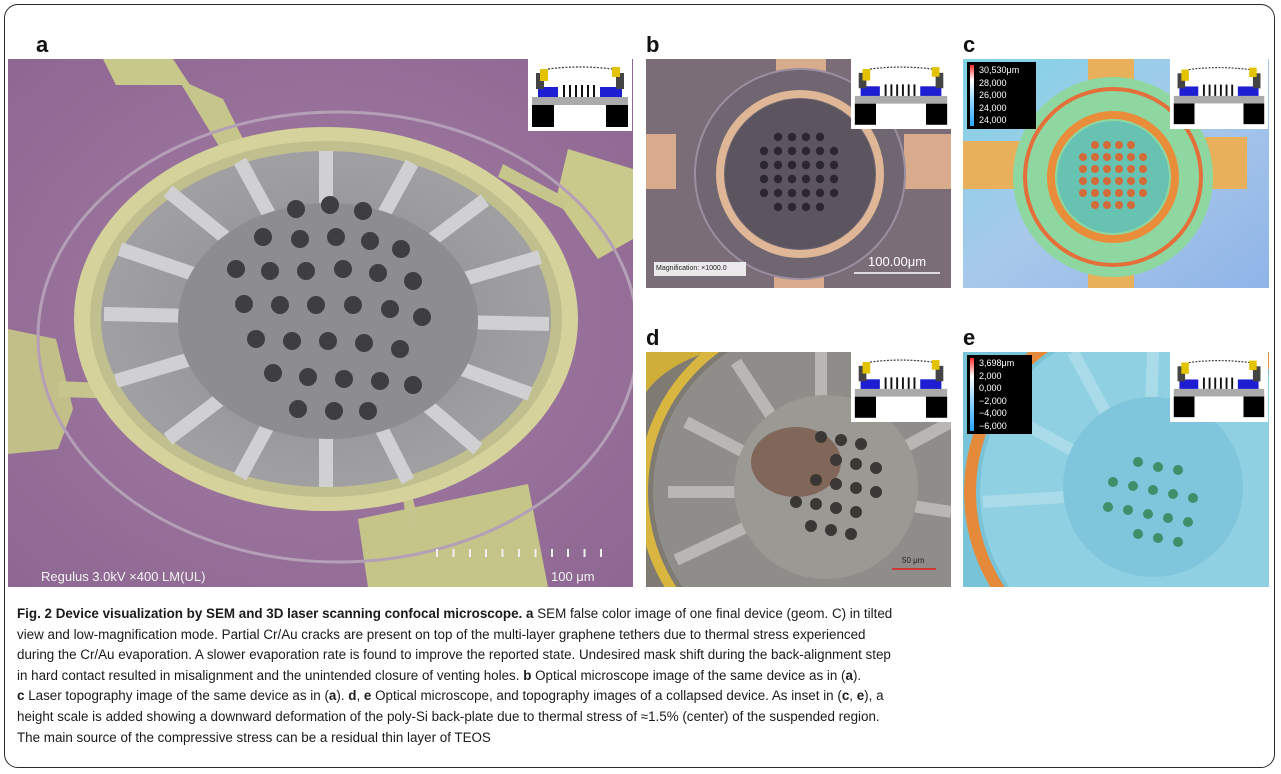 This screenshot has height=774, width=1281. I want to click on scale-bar-a, so click(519, 553).